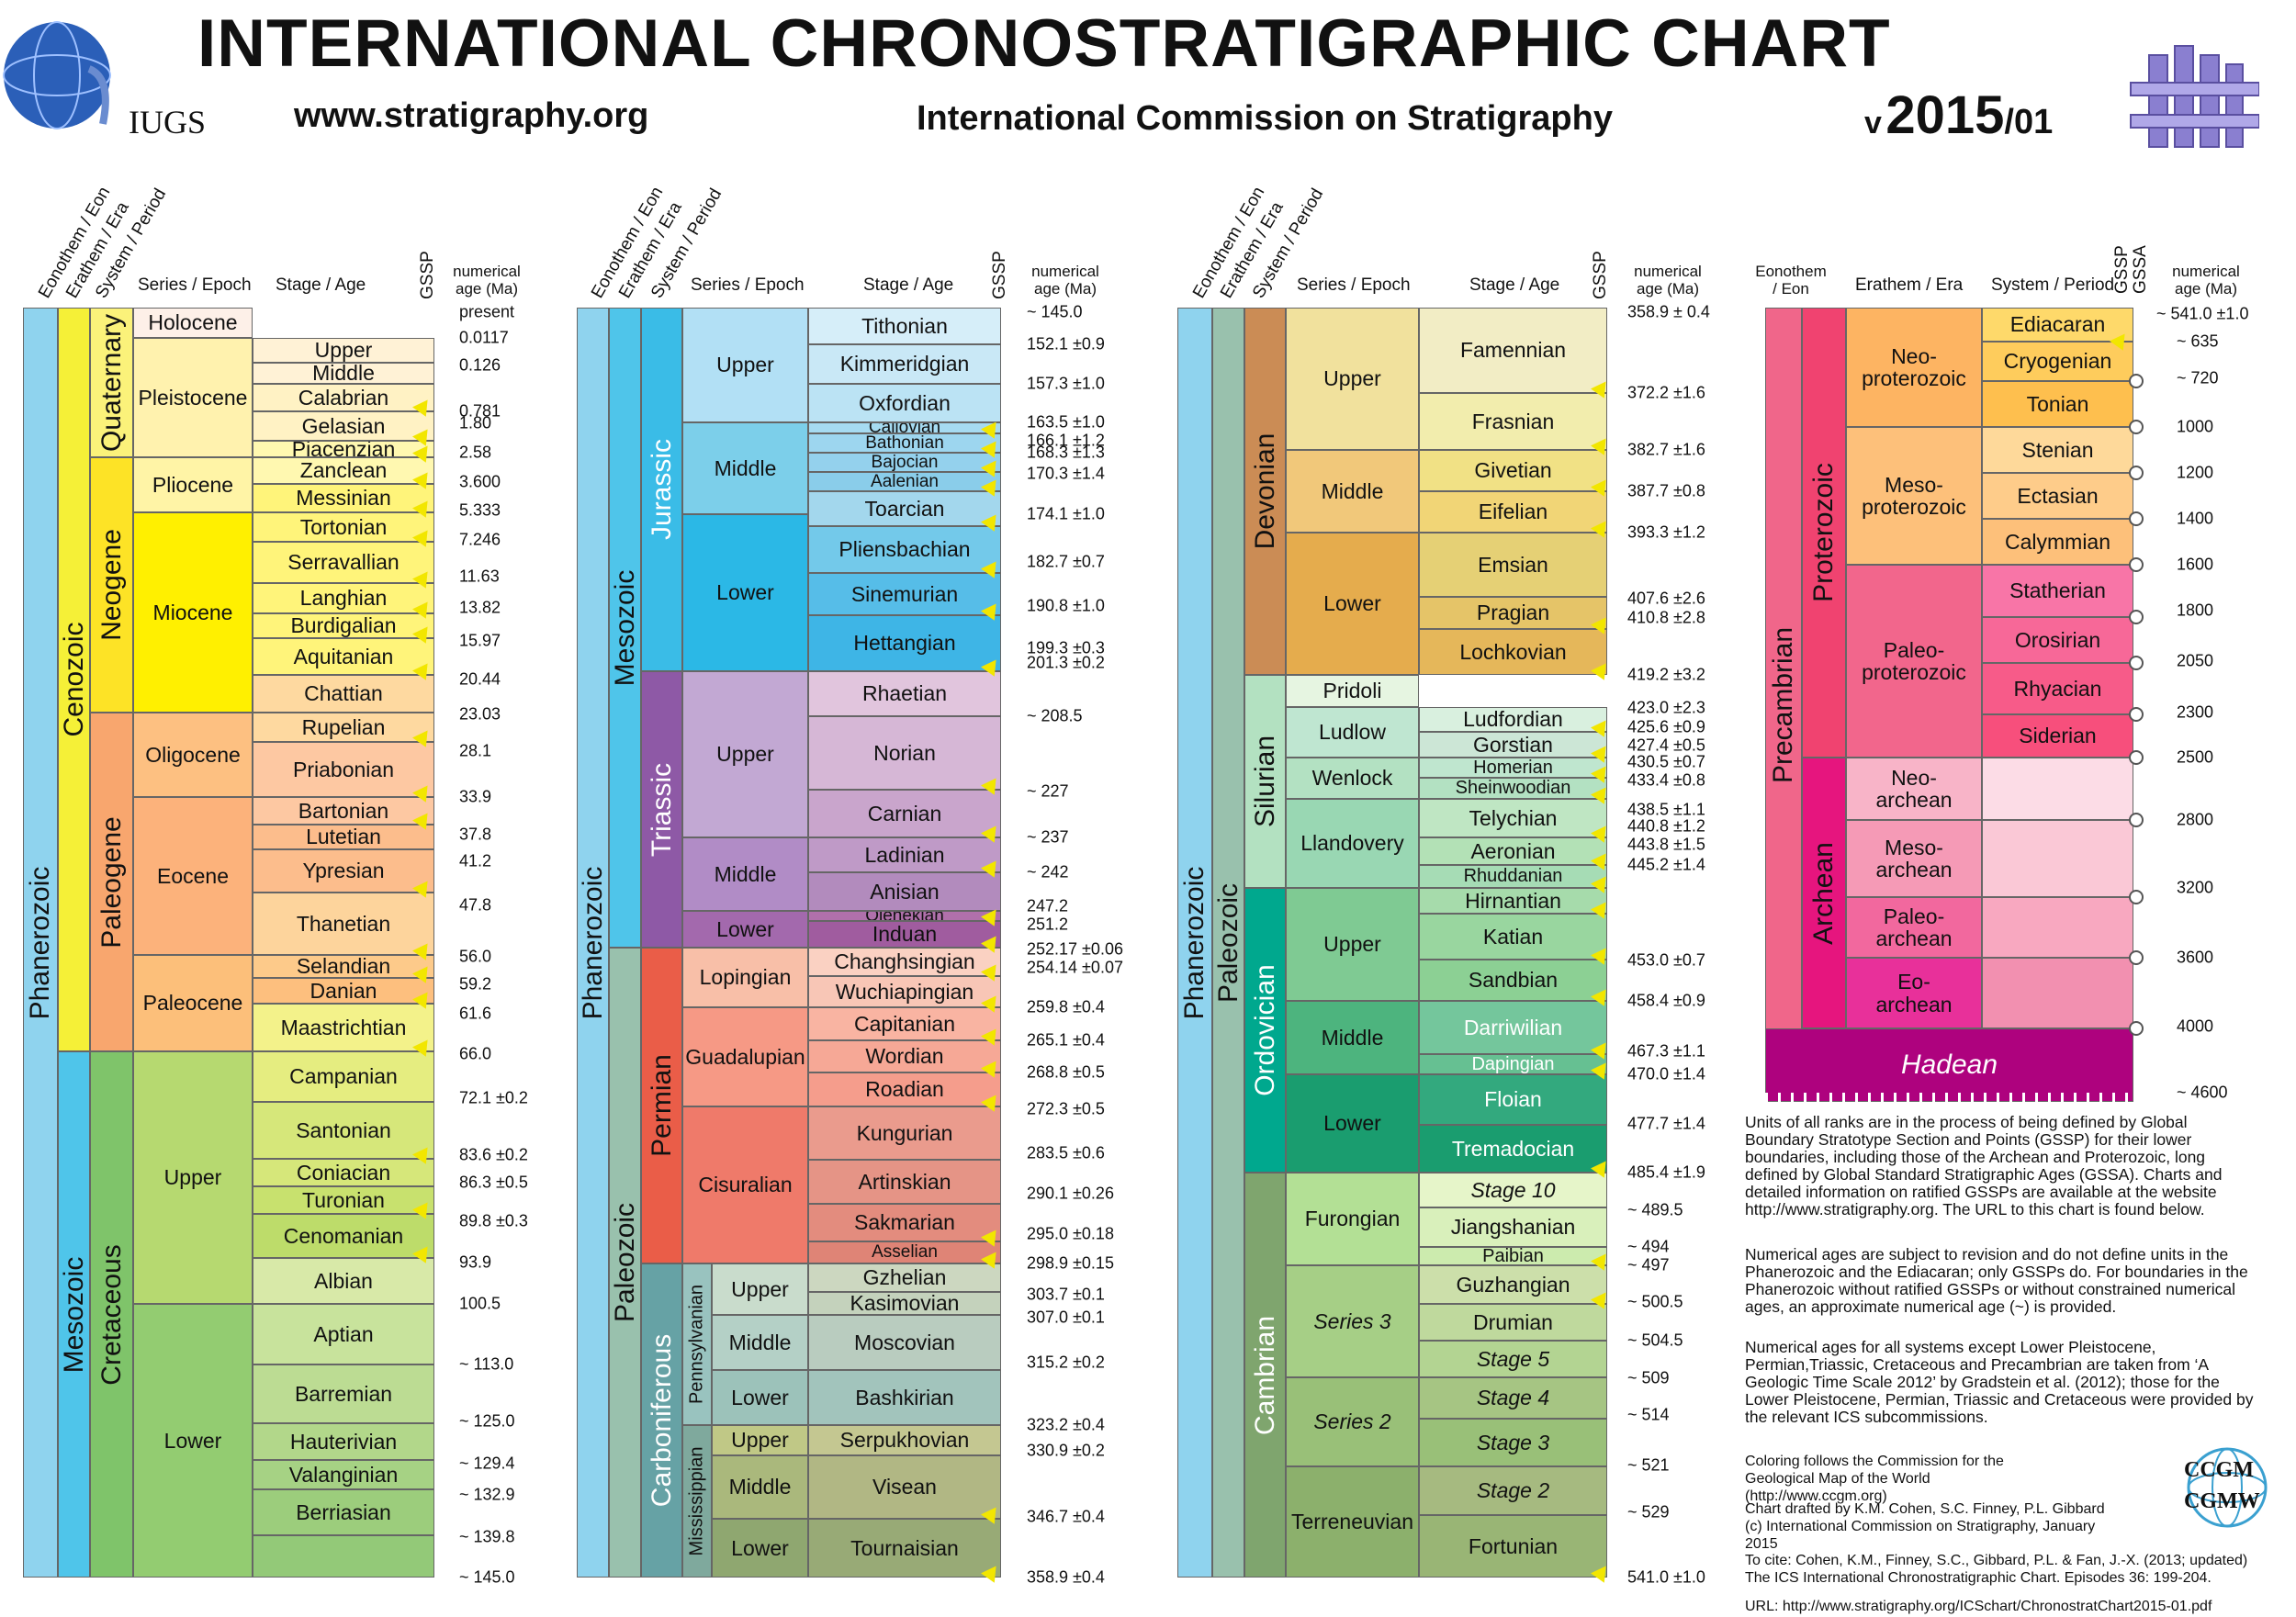 This screenshot has height=1617, width=2296. What do you see at coordinates (760, 1397) in the screenshot?
I see `epoch-lower-p: Lower` at bounding box center [760, 1397].